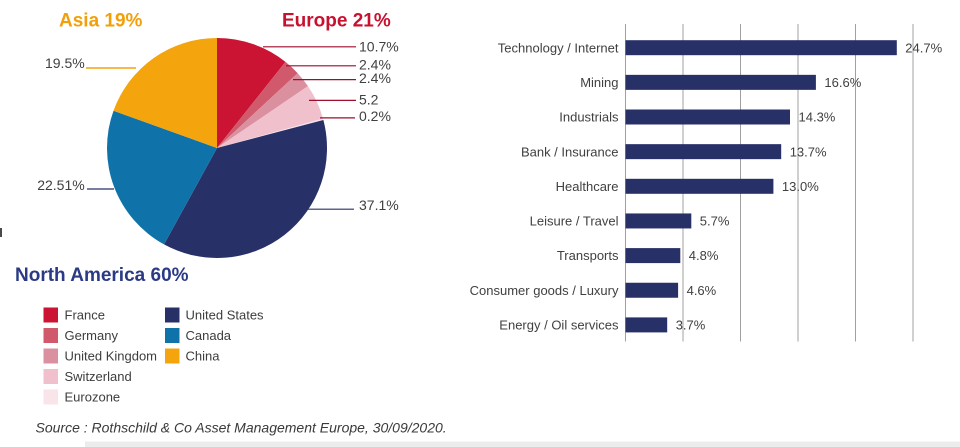 The image size is (960, 447). I want to click on svg-text: 0.2%, so click(375, 116).